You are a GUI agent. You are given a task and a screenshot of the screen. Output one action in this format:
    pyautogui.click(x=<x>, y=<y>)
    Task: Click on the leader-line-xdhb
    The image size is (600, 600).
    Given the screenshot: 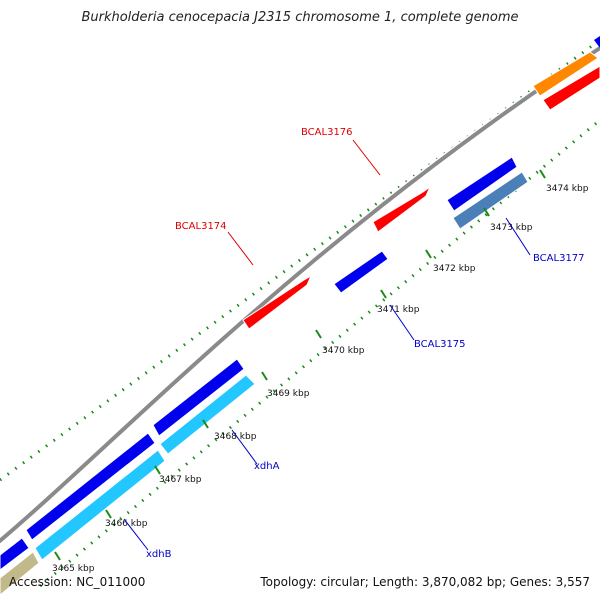 What is the action you would take?
    pyautogui.click(x=136, y=534)
    